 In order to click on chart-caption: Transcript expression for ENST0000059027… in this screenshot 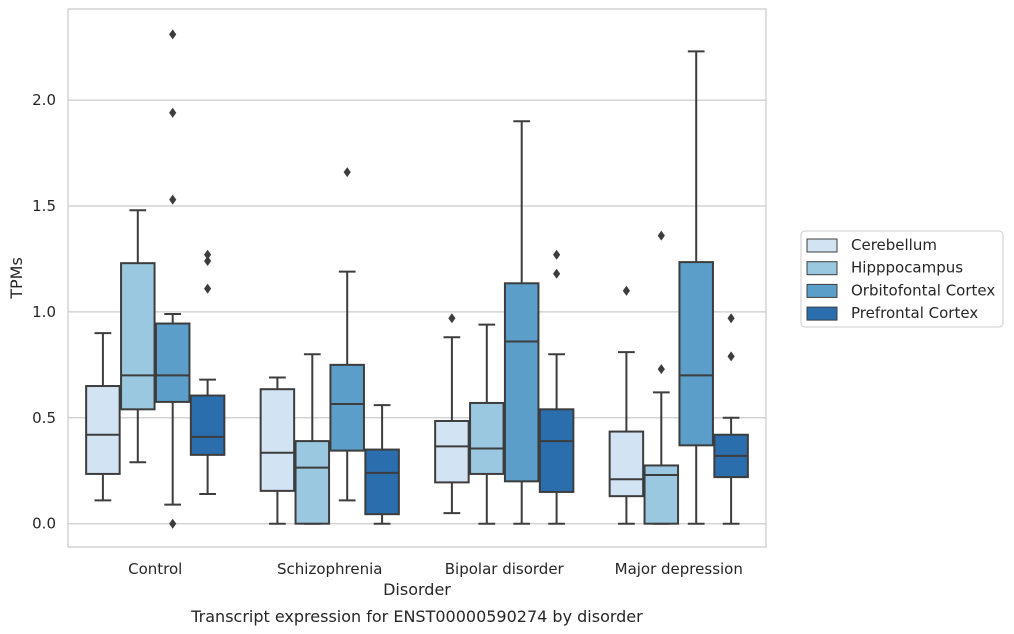, I will do `click(416, 616)`.